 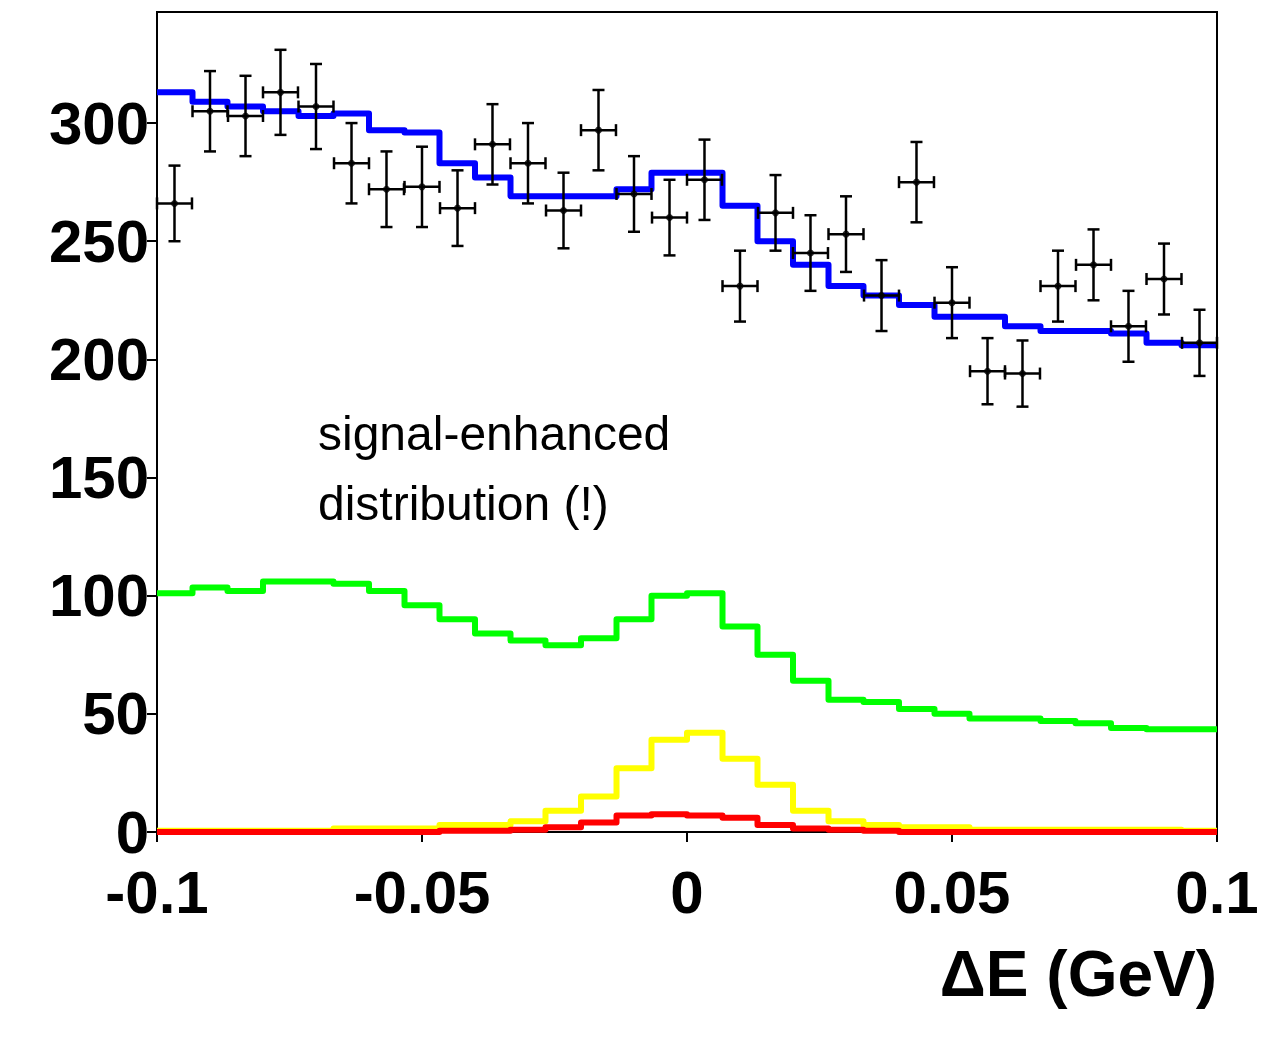 What do you see at coordinates (98, 123) in the screenshot?
I see `y-tick-label: 300` at bounding box center [98, 123].